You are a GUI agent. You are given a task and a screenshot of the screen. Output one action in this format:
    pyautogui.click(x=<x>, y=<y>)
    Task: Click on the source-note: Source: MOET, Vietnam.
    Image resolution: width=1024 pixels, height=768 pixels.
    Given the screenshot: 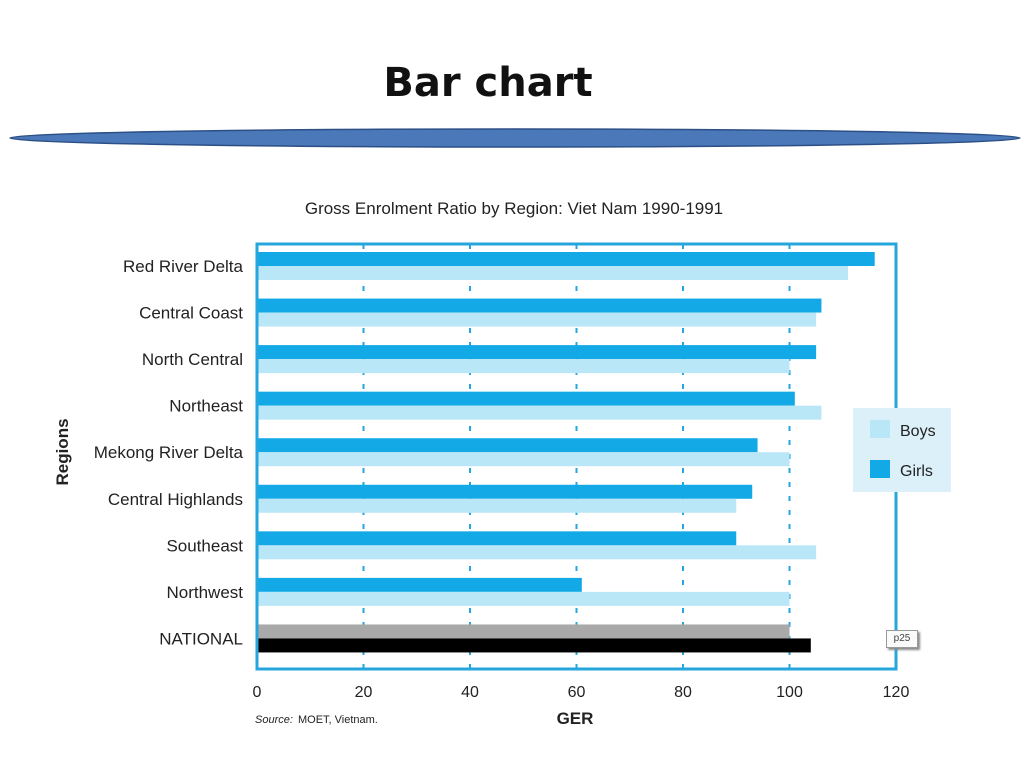 What is the action you would take?
    pyautogui.click(x=316, y=720)
    